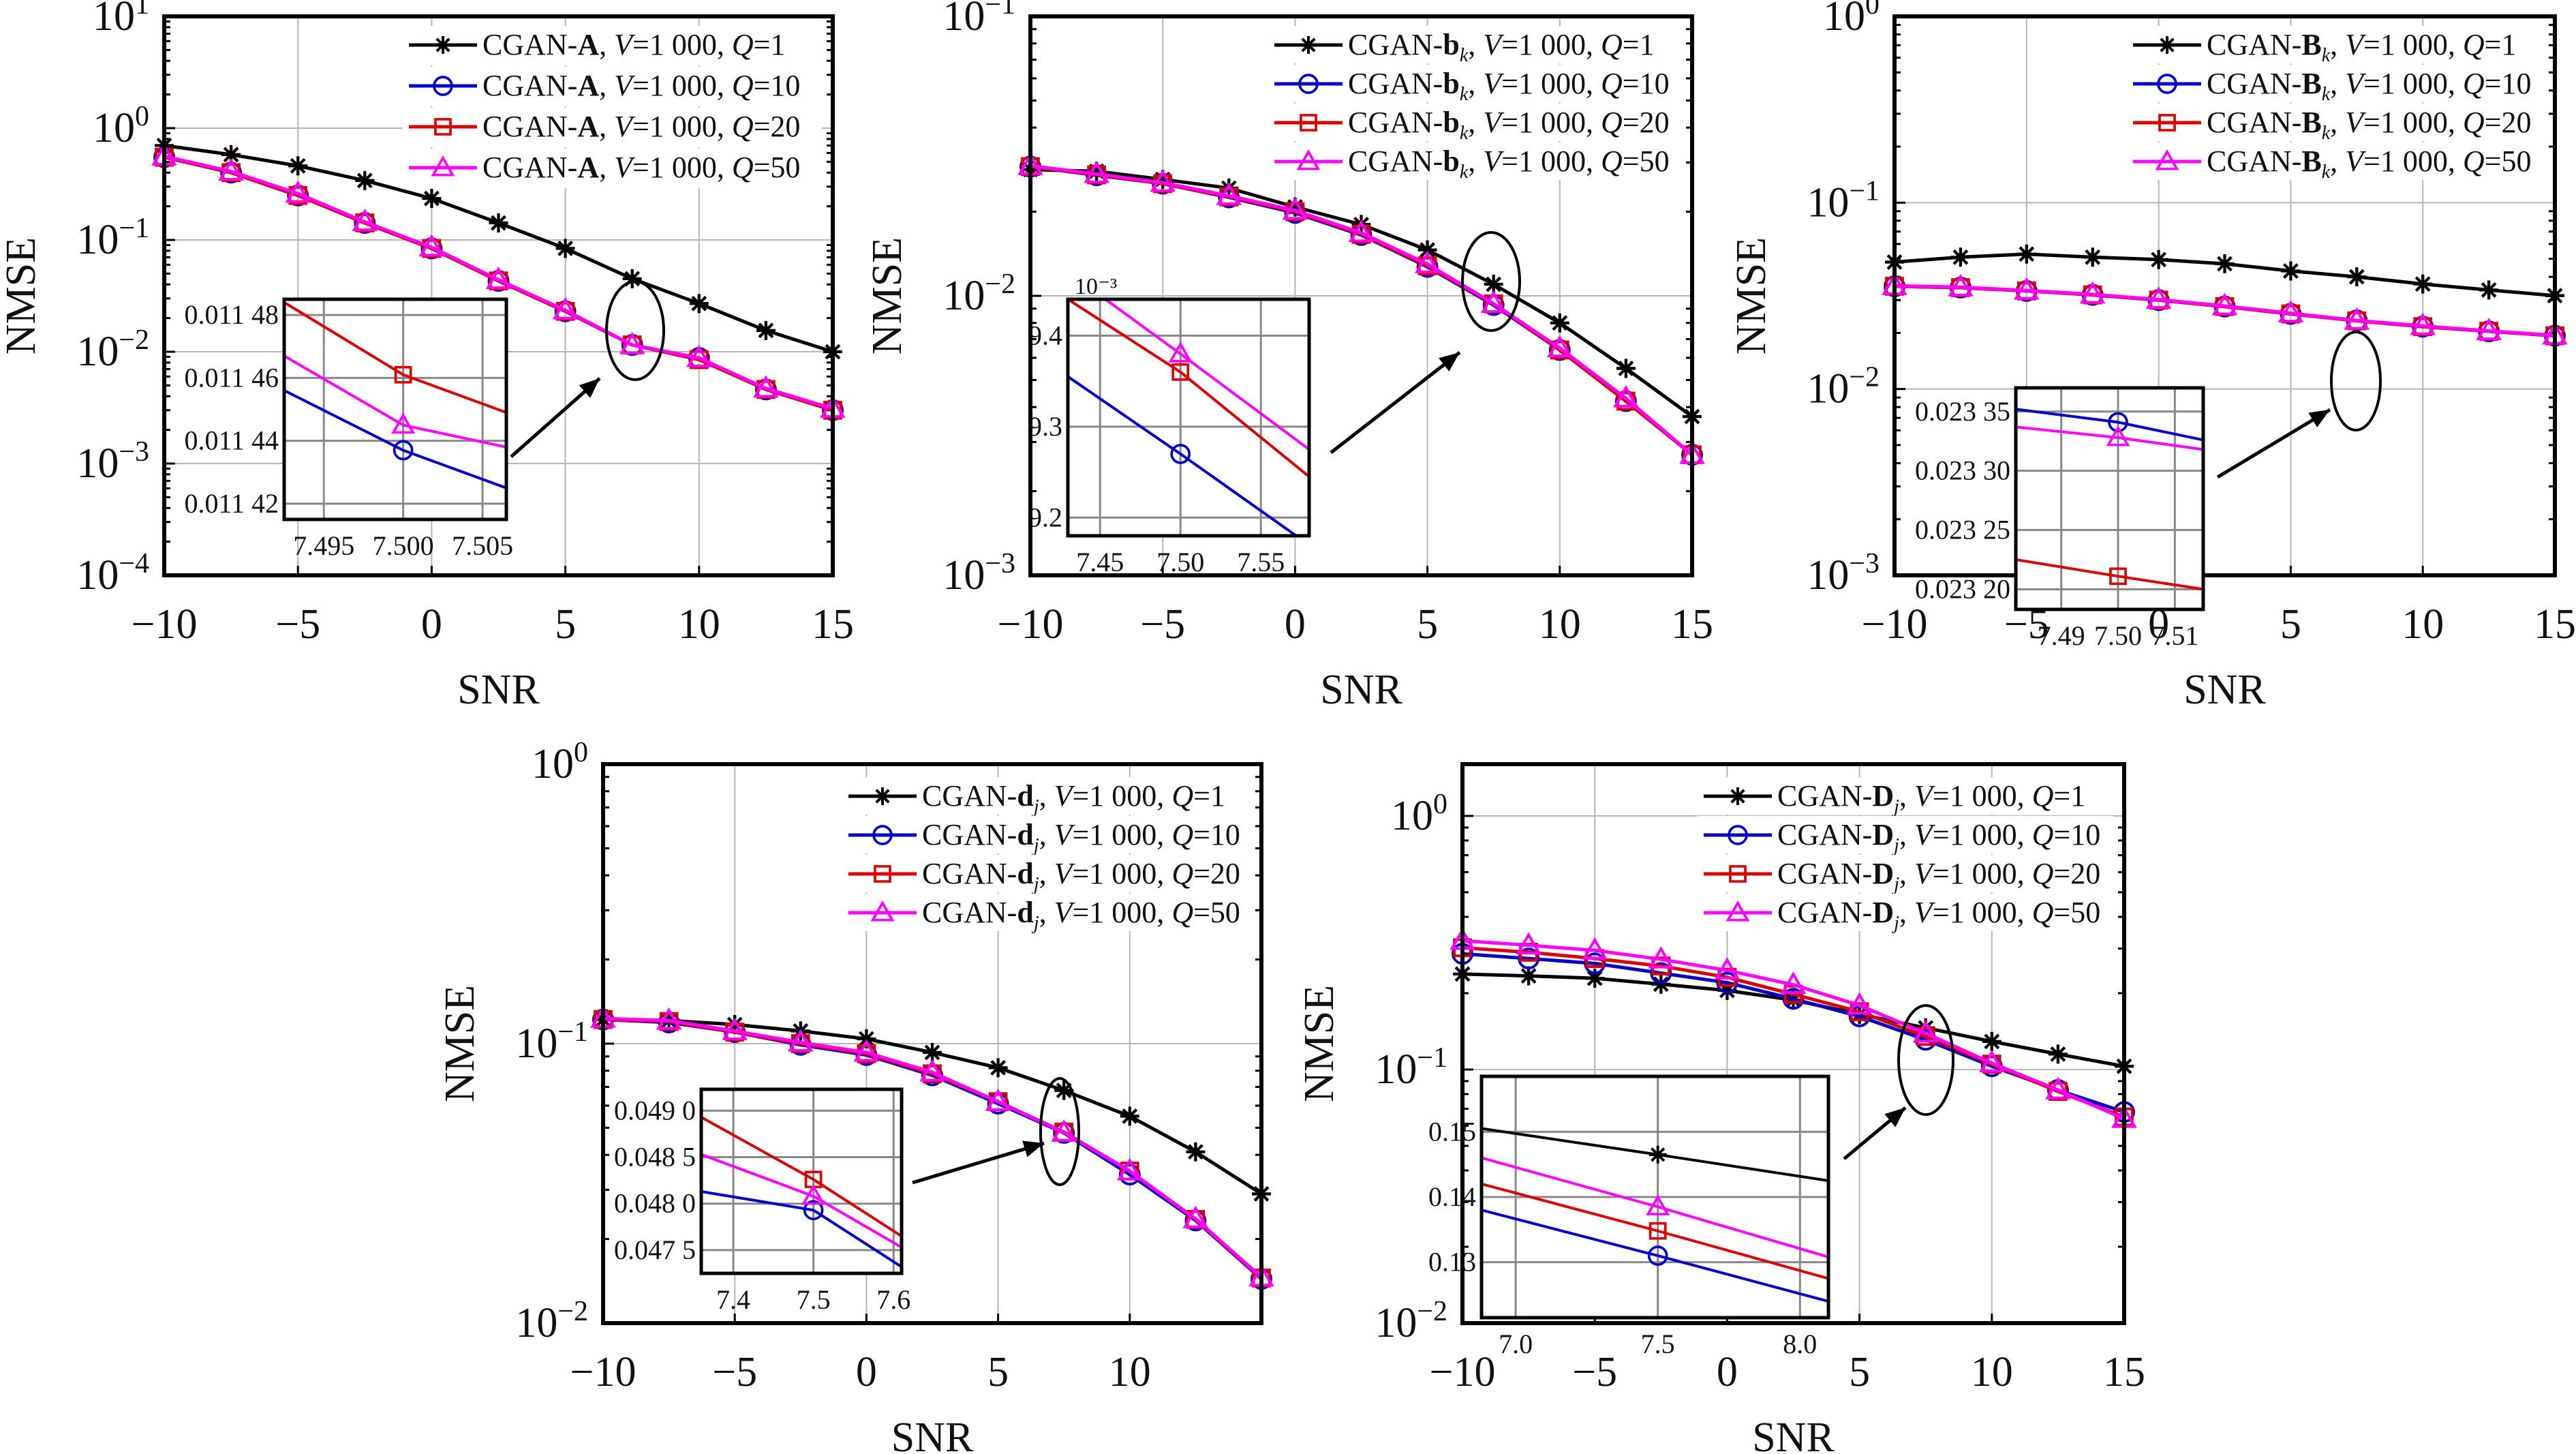 The height and width of the screenshot is (1454, 2576). I want to click on inset-x-tick-label: 7.50, so click(2118, 635).